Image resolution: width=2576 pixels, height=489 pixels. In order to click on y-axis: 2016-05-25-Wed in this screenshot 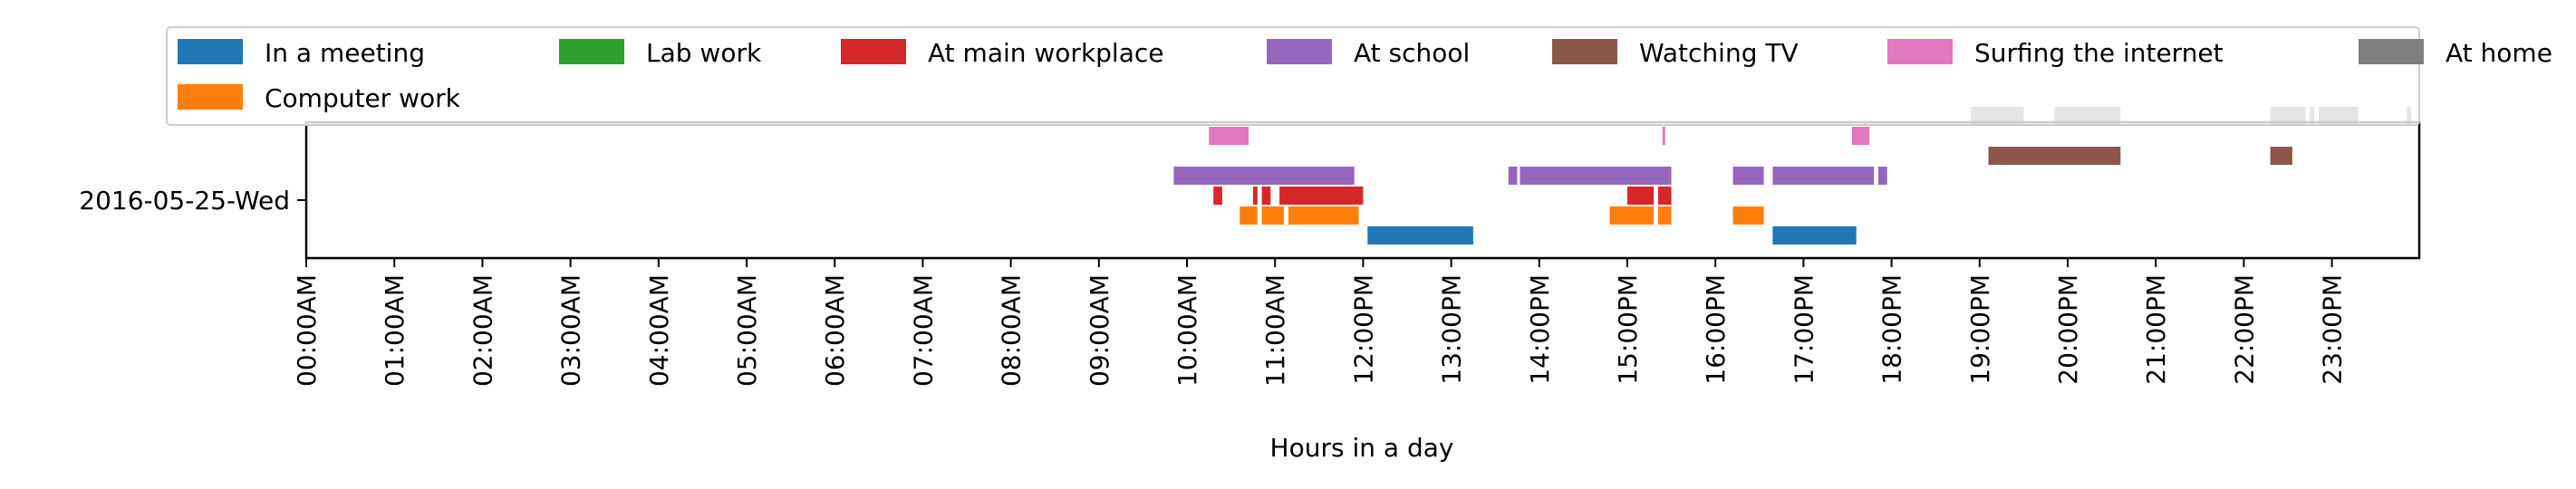, I will do `click(192, 201)`.